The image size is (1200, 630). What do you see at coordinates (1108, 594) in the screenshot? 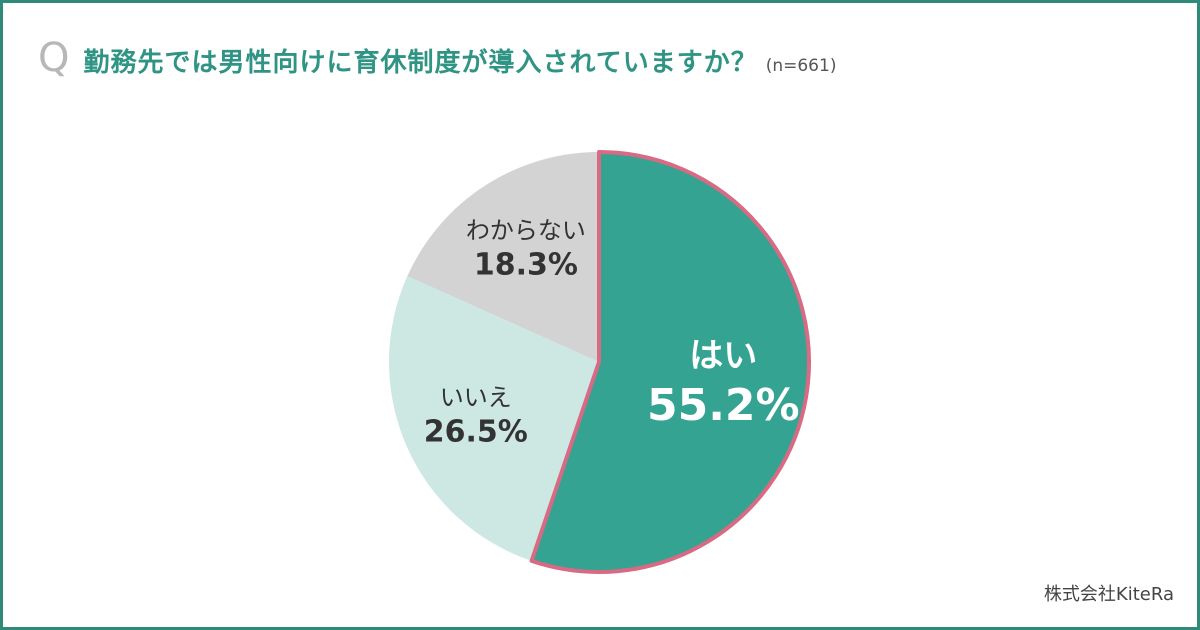
I see `company-credit: 株式会社KiteRa` at bounding box center [1108, 594].